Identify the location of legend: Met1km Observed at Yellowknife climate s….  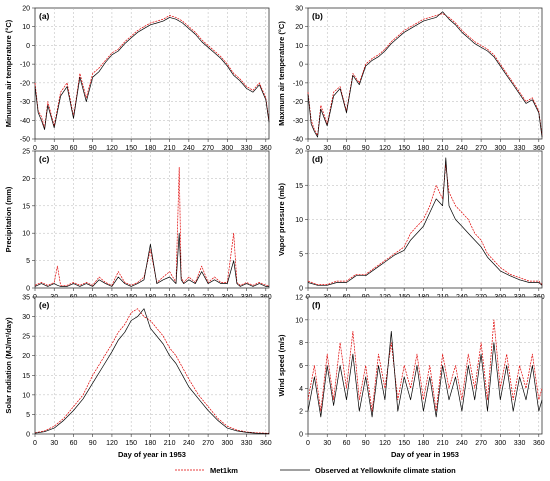
(315, 470).